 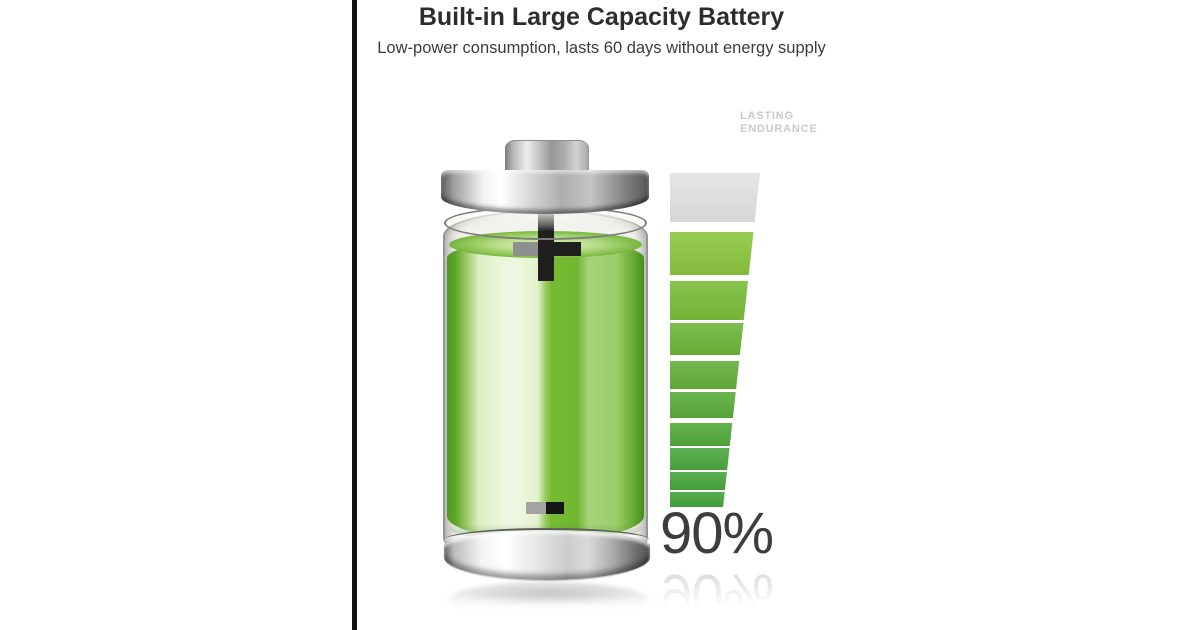 What do you see at coordinates (527, 249) in the screenshot?
I see `plus-arm-left` at bounding box center [527, 249].